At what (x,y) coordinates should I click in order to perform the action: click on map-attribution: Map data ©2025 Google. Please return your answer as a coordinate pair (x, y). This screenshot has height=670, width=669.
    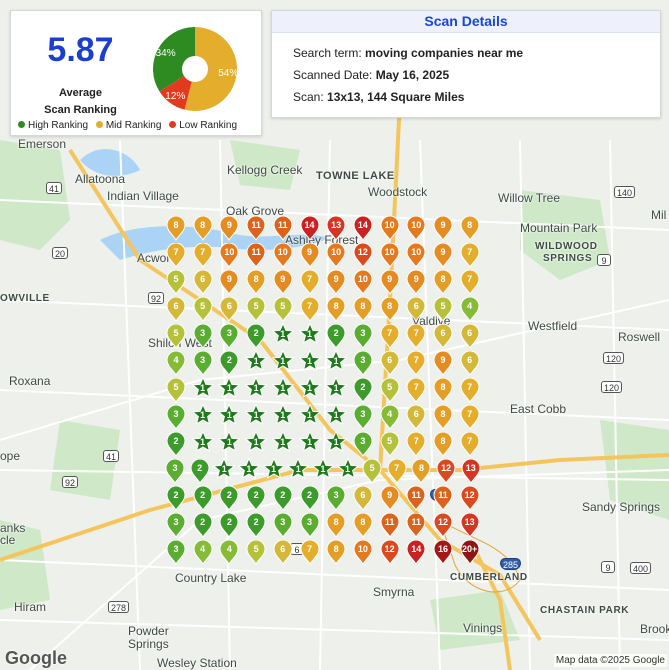
    Looking at the image, I should click on (610, 660).